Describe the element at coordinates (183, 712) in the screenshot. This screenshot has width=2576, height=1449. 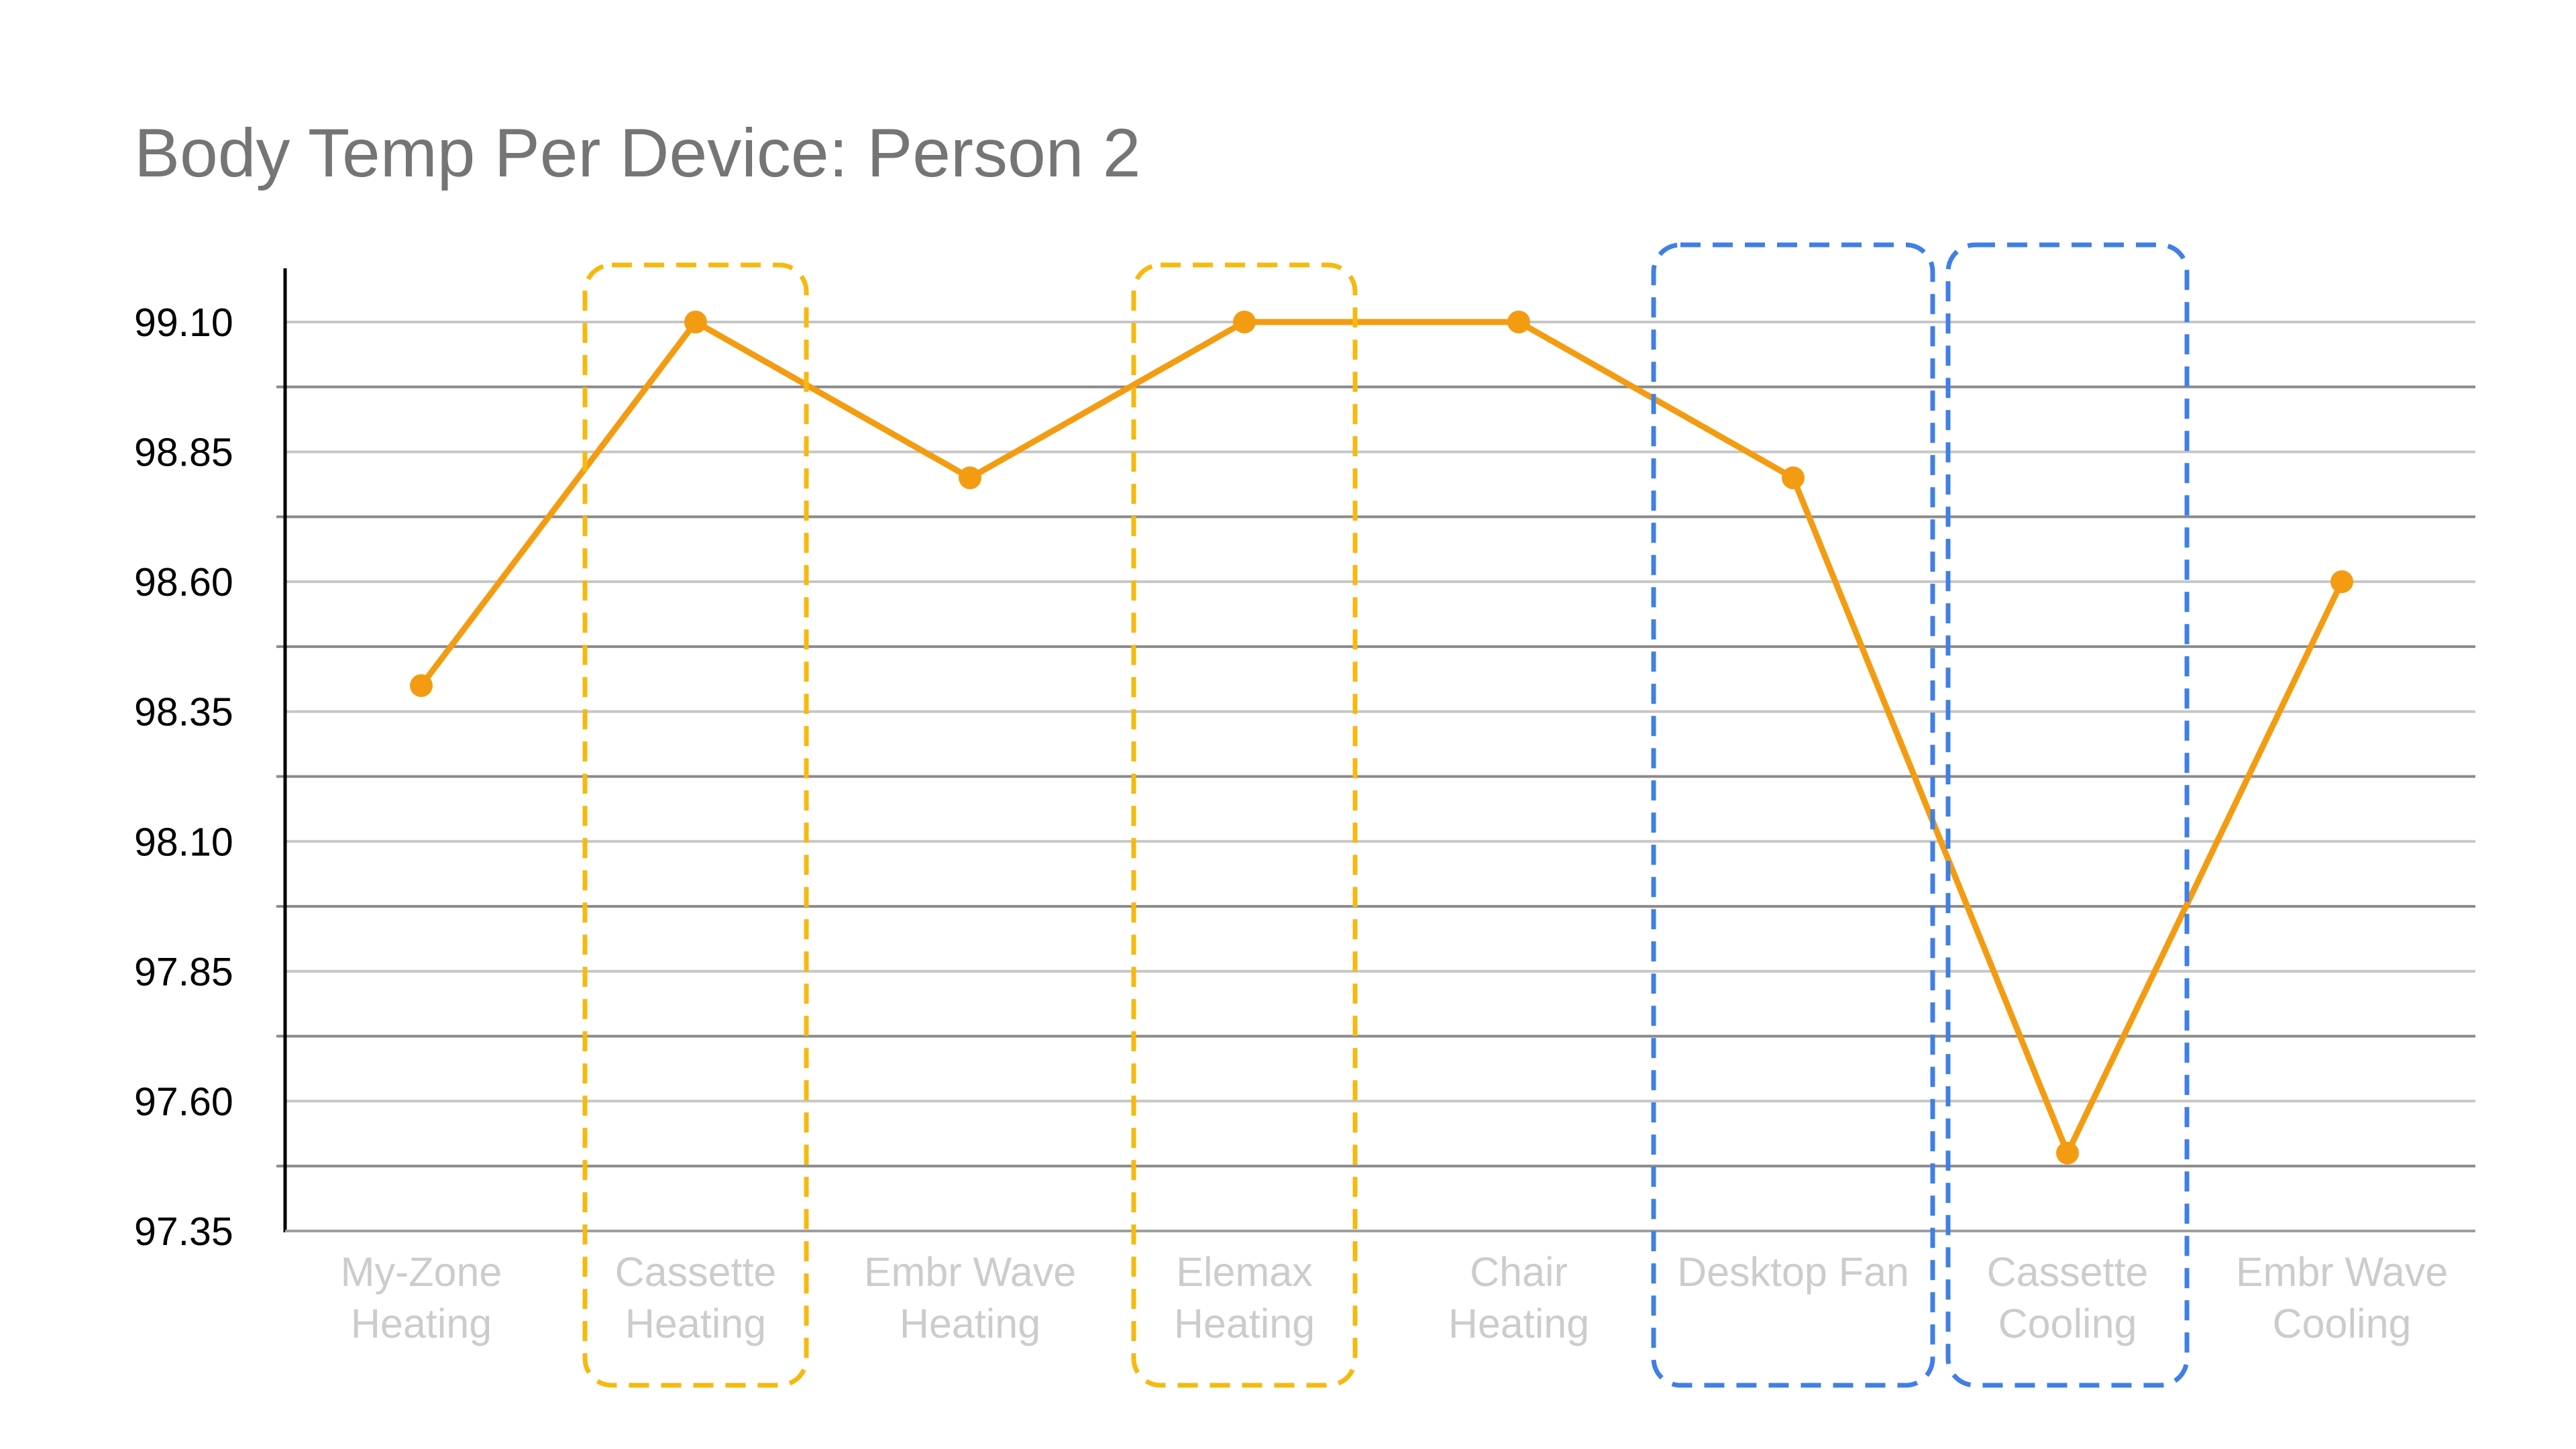
I see `y-tick-label: 98.35` at that location.